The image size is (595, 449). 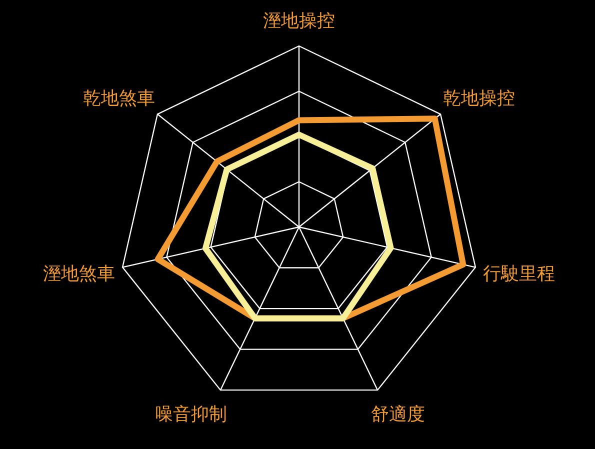 I want to click on spoke-label: 行駛里程, so click(x=518, y=273).